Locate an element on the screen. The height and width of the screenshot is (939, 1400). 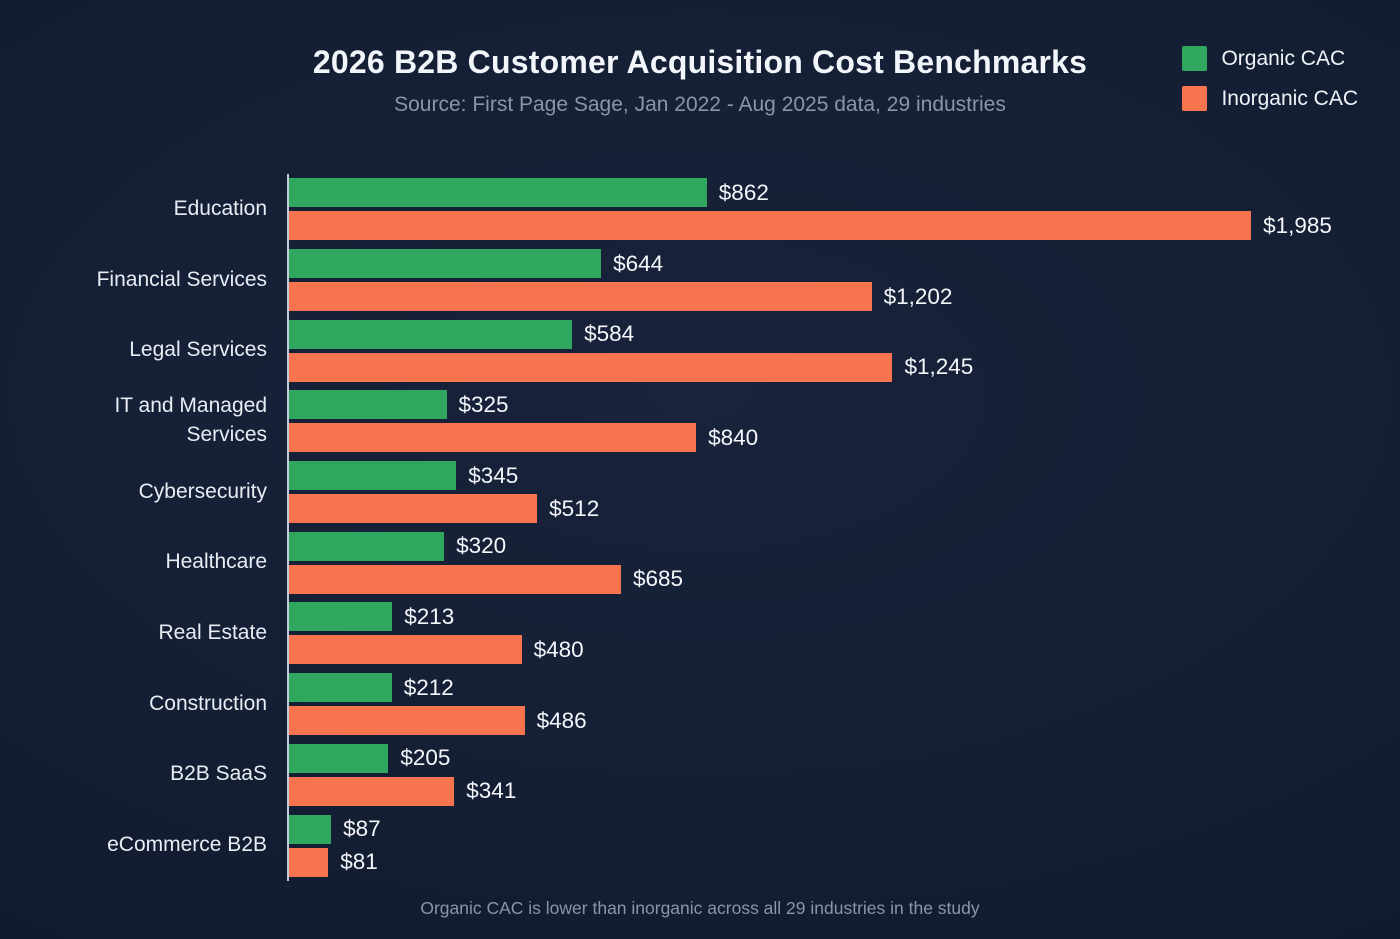
legend-swatch-inorganic-icon is located at coordinates (1195, 98).